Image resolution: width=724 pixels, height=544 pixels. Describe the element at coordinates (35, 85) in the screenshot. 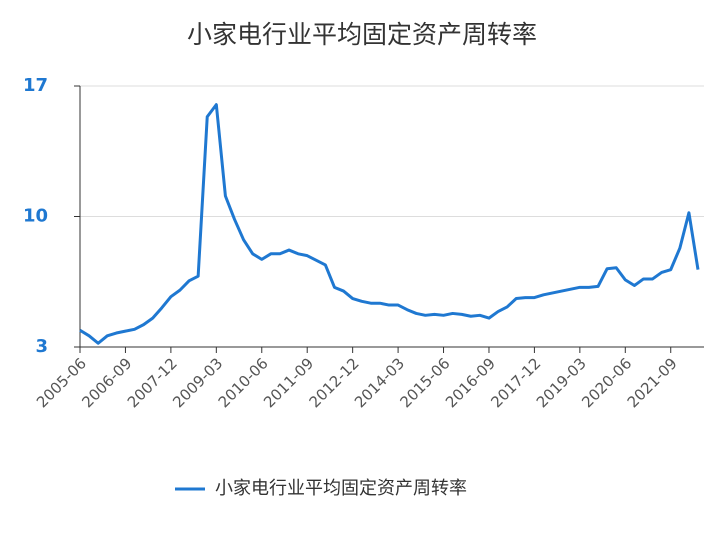

I see `y-tick-label: 17` at that location.